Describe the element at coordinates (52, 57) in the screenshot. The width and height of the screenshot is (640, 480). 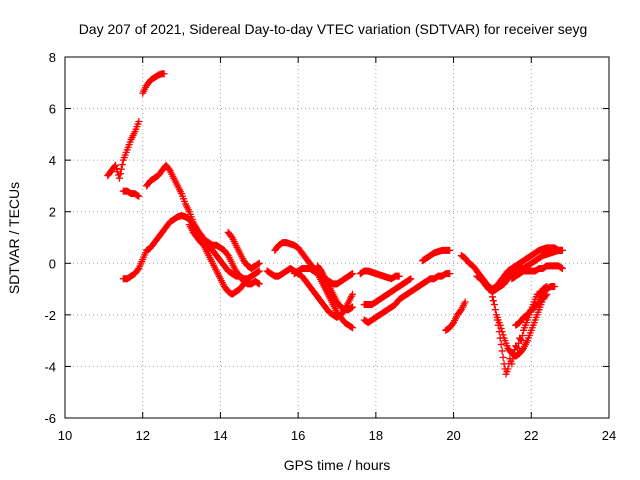
I see `y-tick-label: 8` at that location.